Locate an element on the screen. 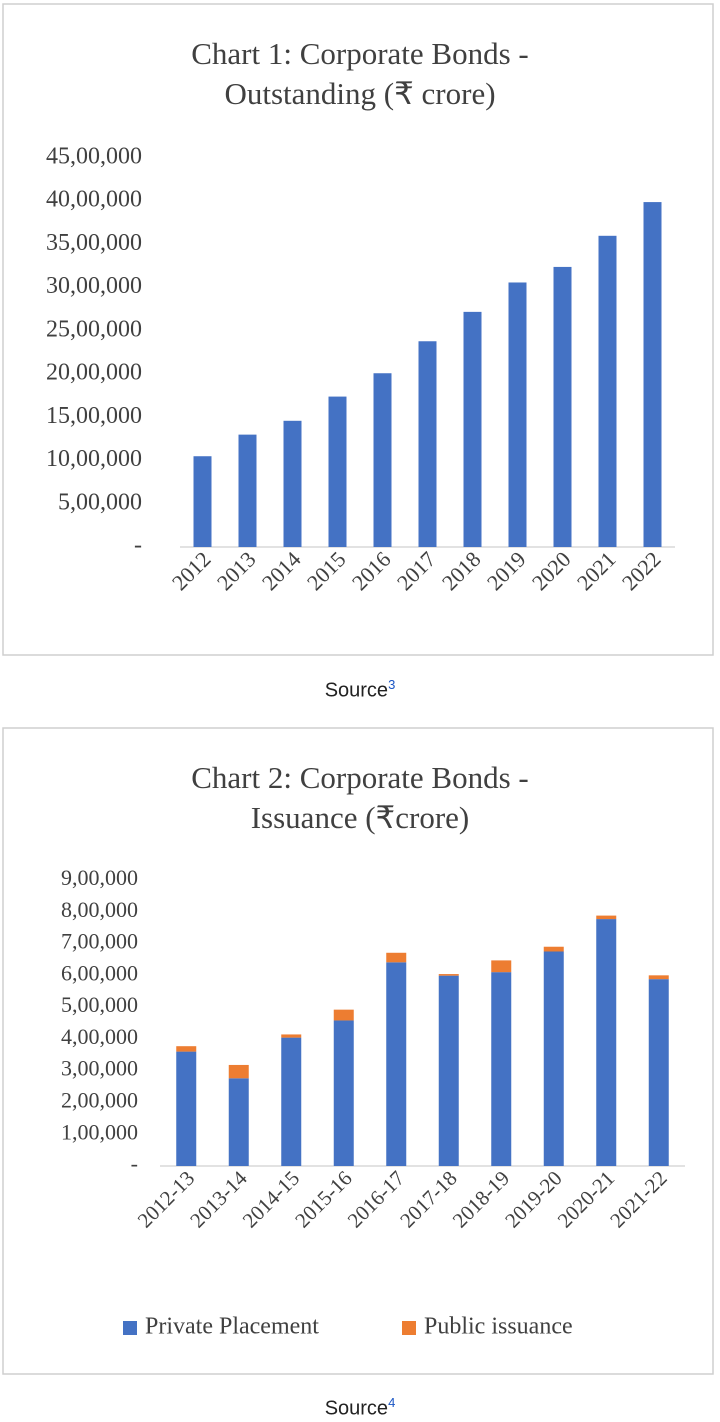  y-tick-label: 4,00,000 is located at coordinates (99, 1036).